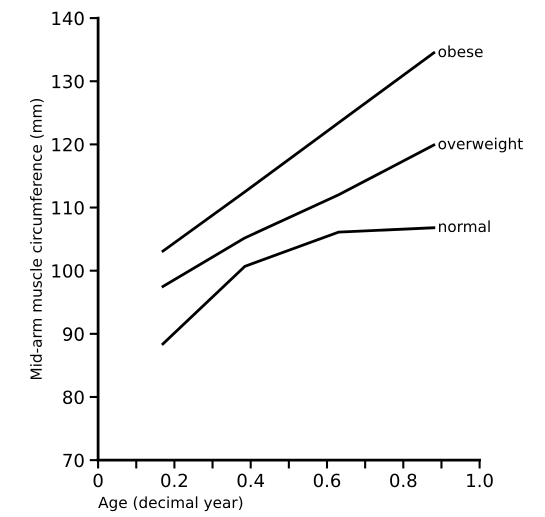  Describe the element at coordinates (37, 239) in the screenshot. I see `y-axis-title: Mid-arm muscle circumference (mm)` at that location.